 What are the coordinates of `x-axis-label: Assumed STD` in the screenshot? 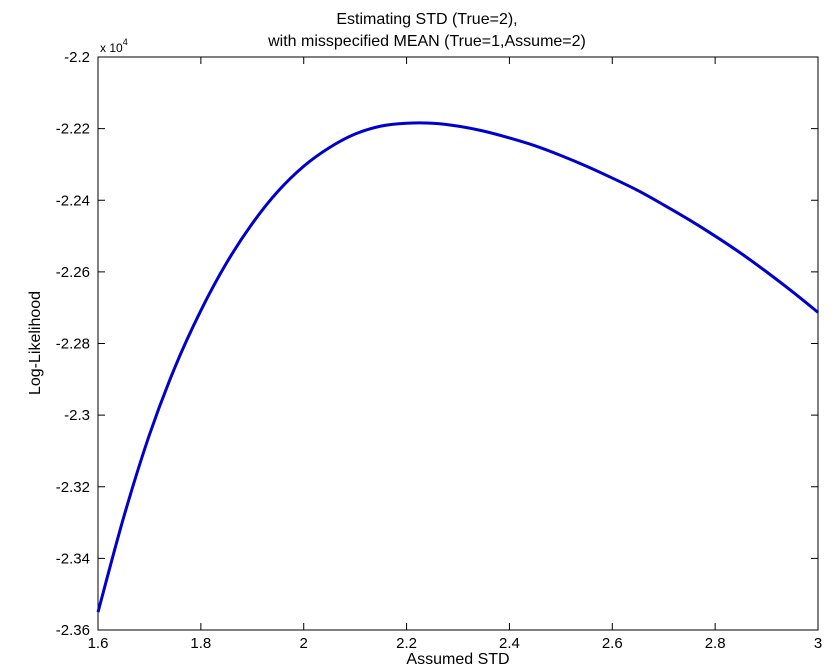 It's located at (457, 659).